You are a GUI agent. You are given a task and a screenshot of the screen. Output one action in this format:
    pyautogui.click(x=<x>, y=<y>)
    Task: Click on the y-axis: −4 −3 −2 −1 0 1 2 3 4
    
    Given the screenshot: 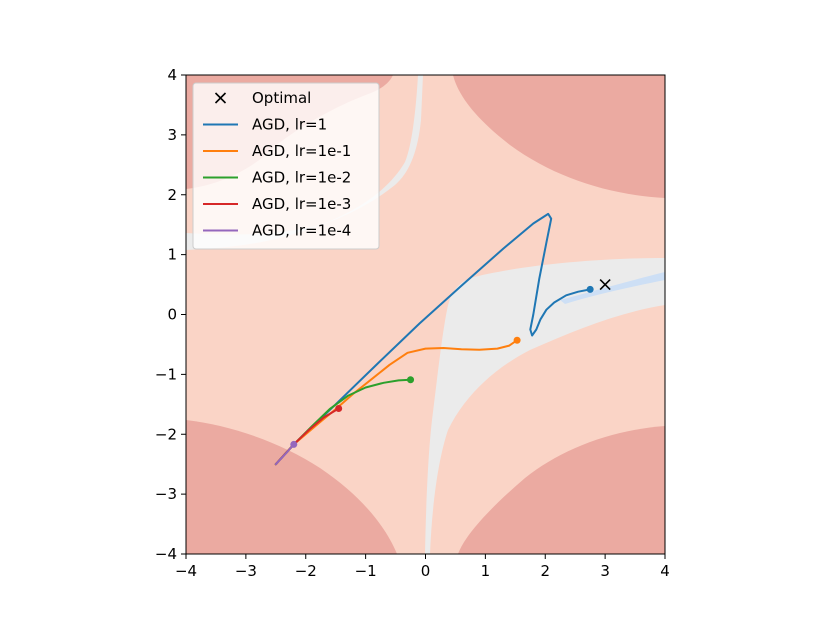 What is the action you would take?
    pyautogui.click(x=170, y=314)
    